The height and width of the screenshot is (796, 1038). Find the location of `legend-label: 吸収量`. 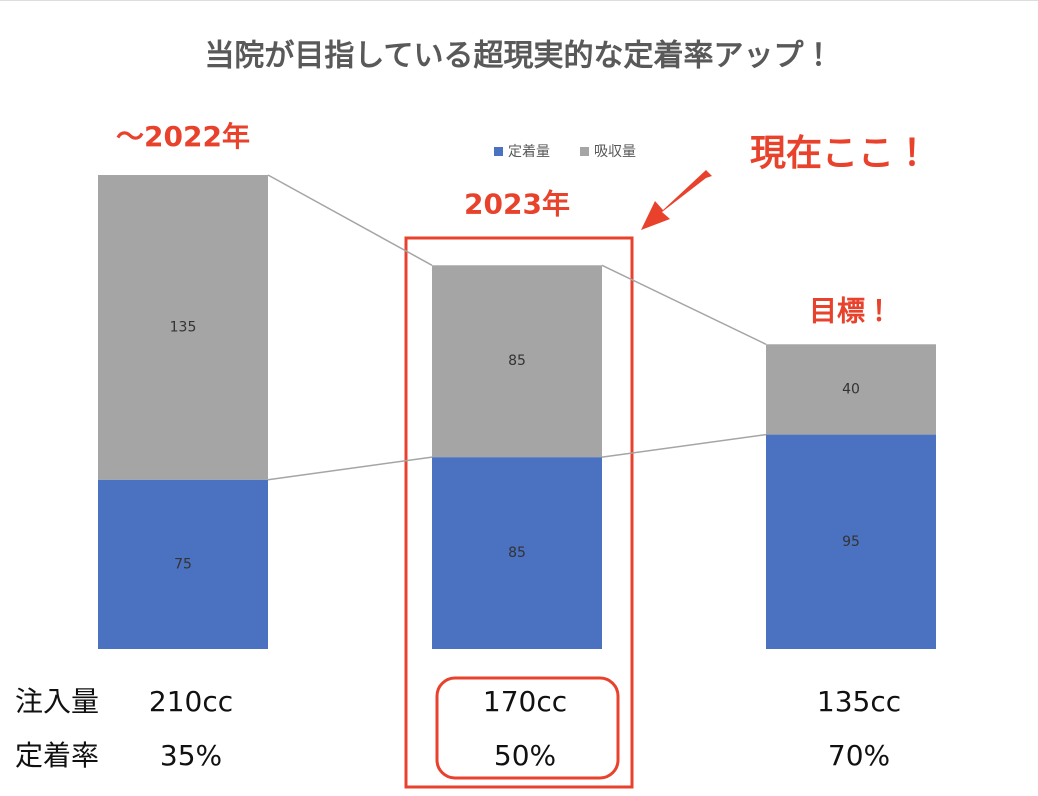

legend-label: 吸収量 is located at coordinates (615, 152).